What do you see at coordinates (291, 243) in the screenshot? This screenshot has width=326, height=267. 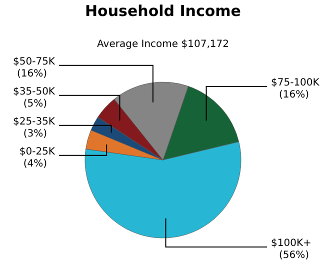 I see `slice-label: $100K+` at bounding box center [291, 243].